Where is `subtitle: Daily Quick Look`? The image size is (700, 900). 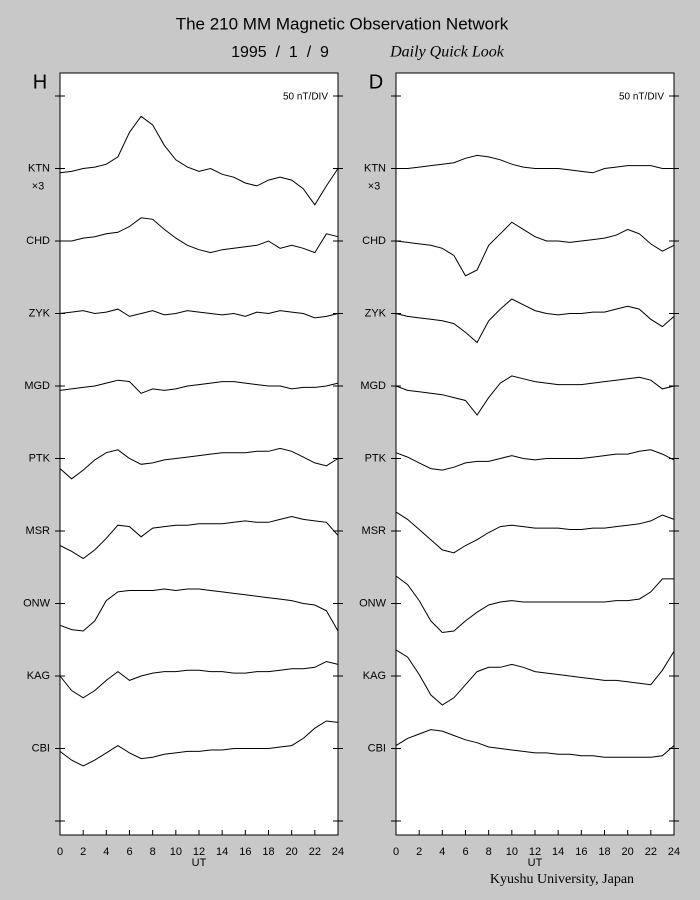 subtitle: Daily Quick Look is located at coordinates (447, 52).